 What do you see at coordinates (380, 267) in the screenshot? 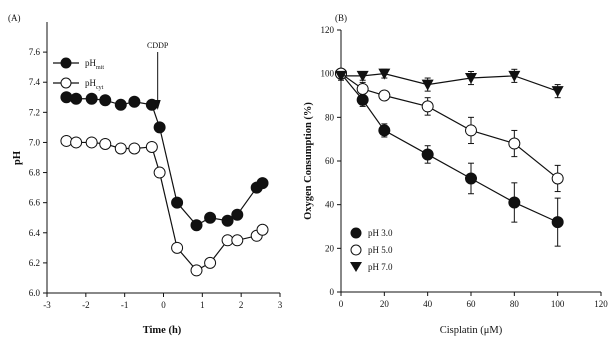
I see `legend-label-ph-7: pH 7.0` at bounding box center [380, 267].